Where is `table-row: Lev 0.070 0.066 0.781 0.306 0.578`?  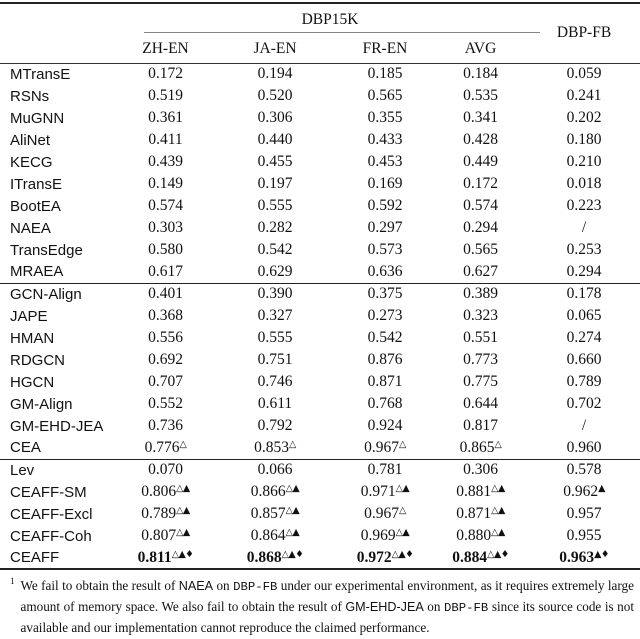 table-row: Lev 0.070 0.066 0.781 0.306 0.578 is located at coordinates (320, 470).